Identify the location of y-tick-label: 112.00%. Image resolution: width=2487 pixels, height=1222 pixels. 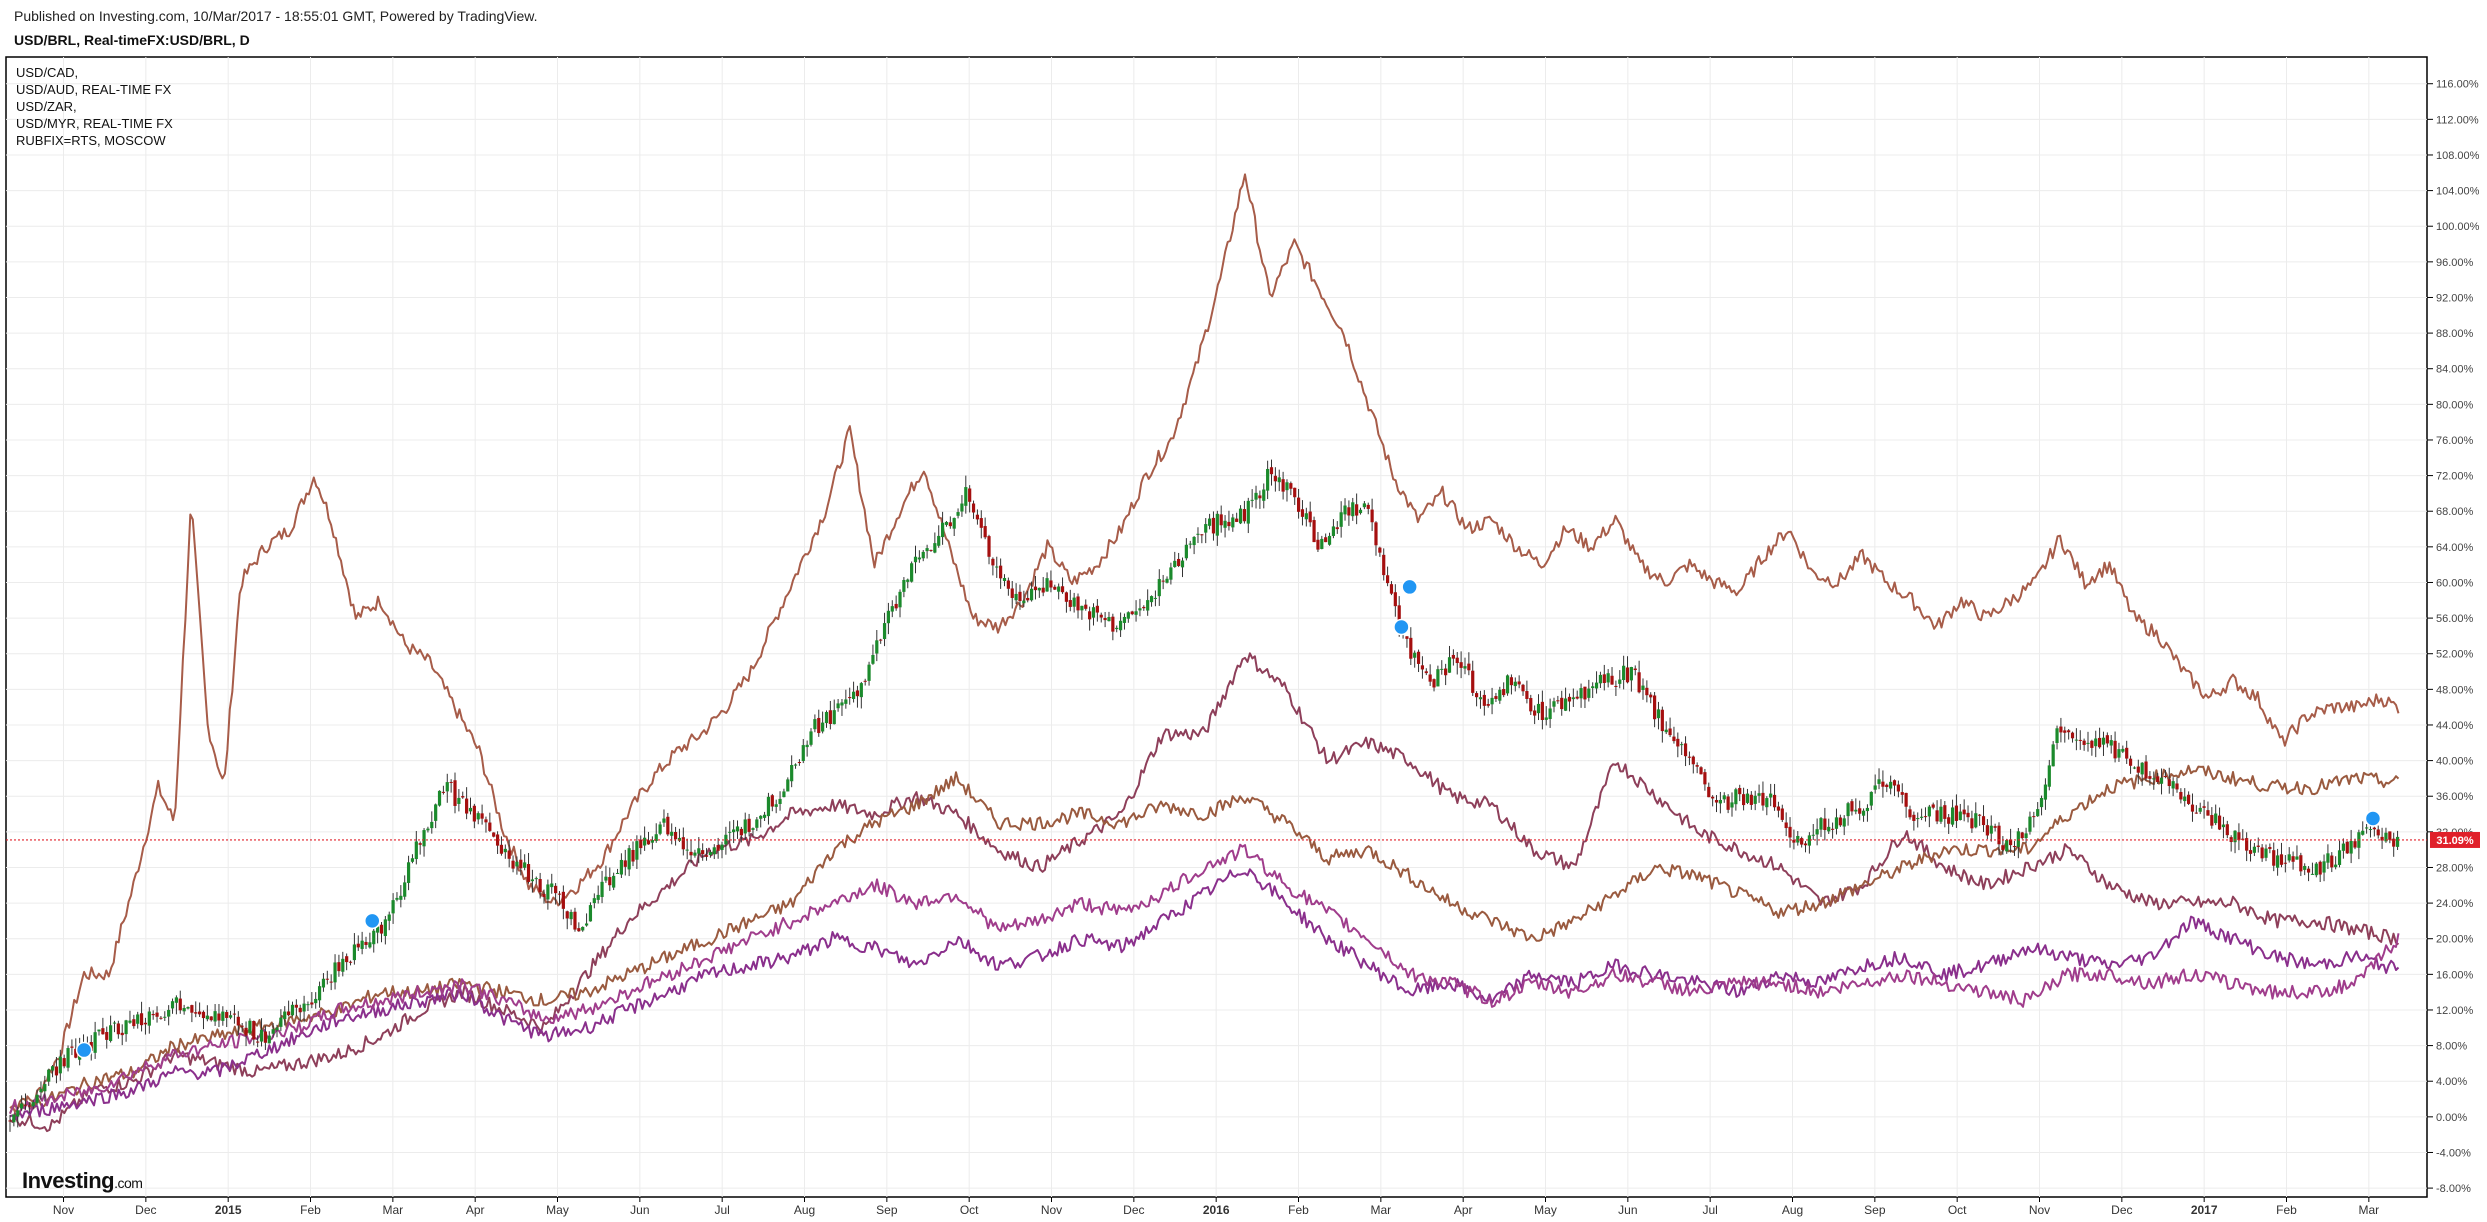
(2457, 120).